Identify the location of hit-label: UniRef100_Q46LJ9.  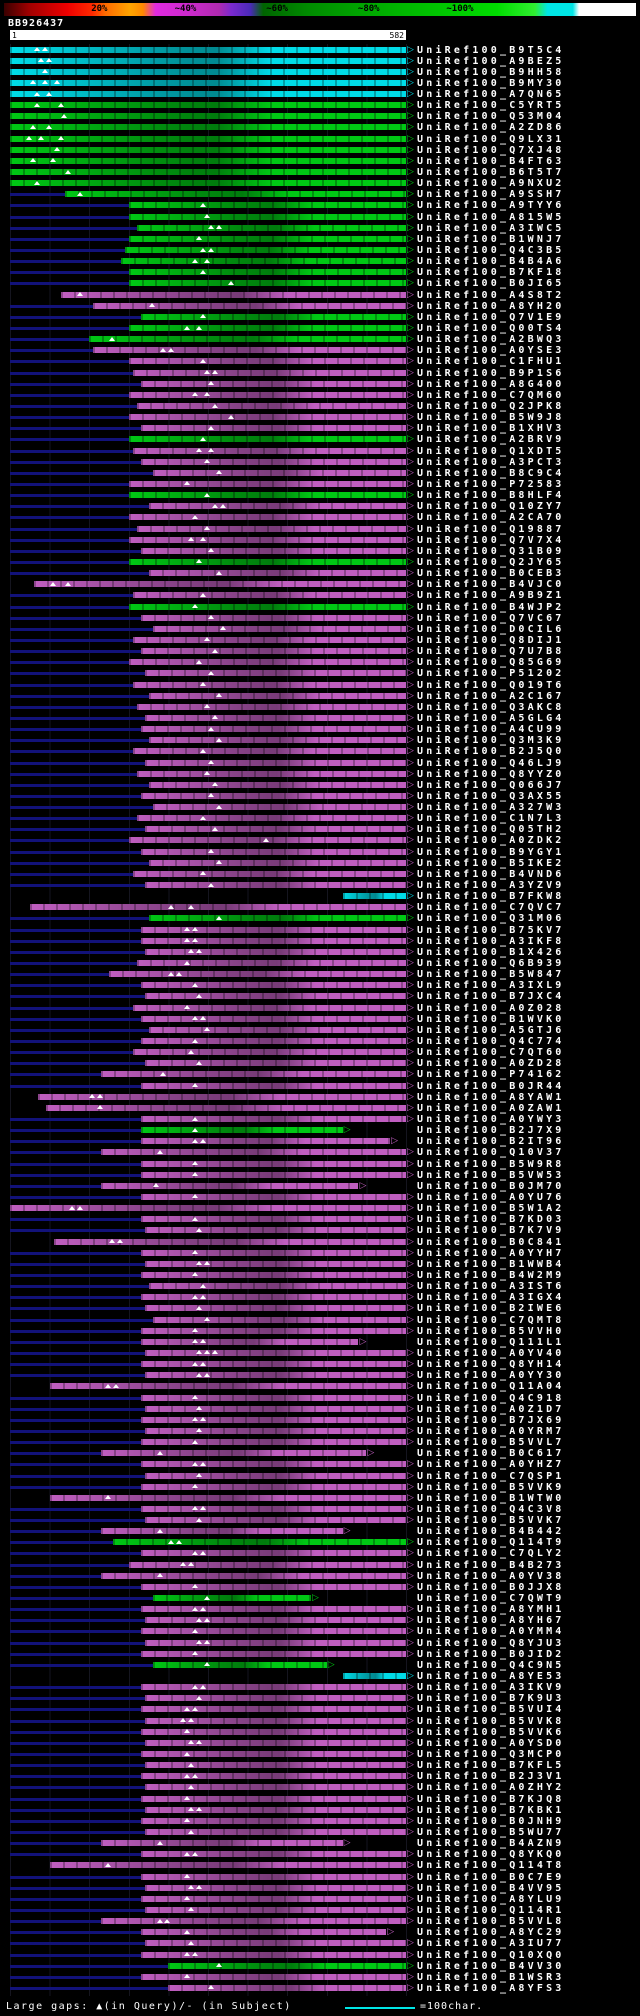
(491, 763).